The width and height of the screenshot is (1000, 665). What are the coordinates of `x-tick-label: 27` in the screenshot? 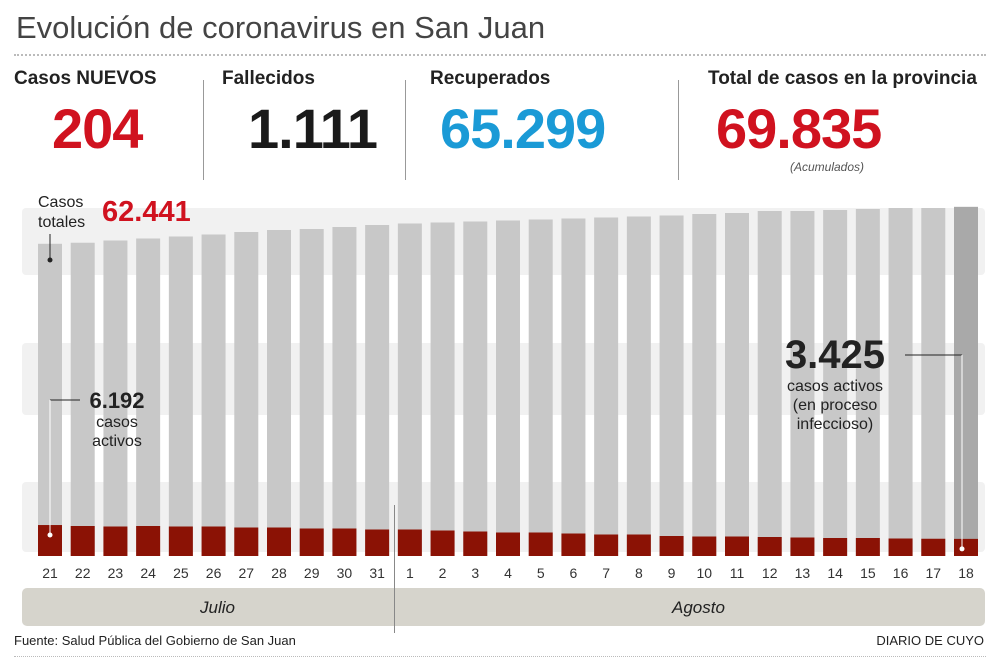 It's located at (246, 573).